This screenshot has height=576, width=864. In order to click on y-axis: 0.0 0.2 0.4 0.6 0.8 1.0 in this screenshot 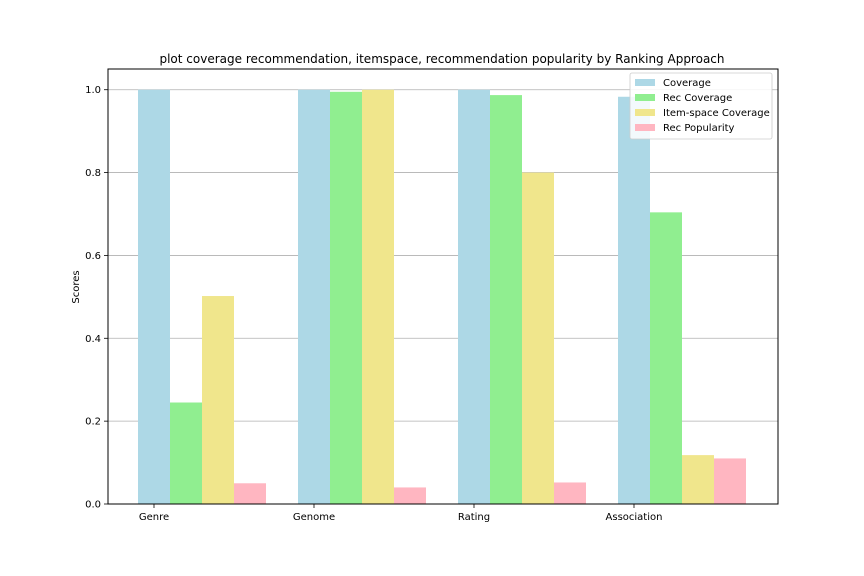, I will do `click(96, 298)`.